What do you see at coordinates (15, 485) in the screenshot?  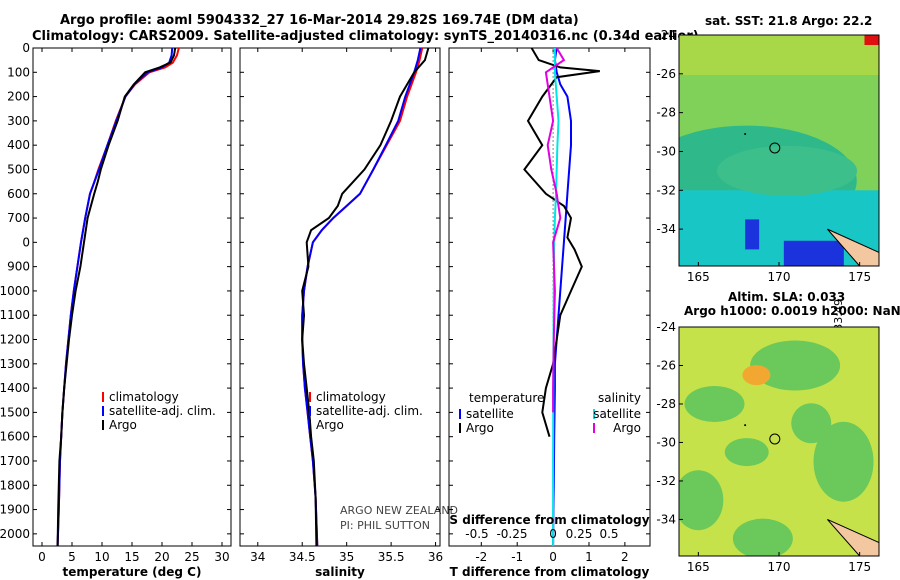 I see `y-tick-label: 1800` at bounding box center [15, 485].